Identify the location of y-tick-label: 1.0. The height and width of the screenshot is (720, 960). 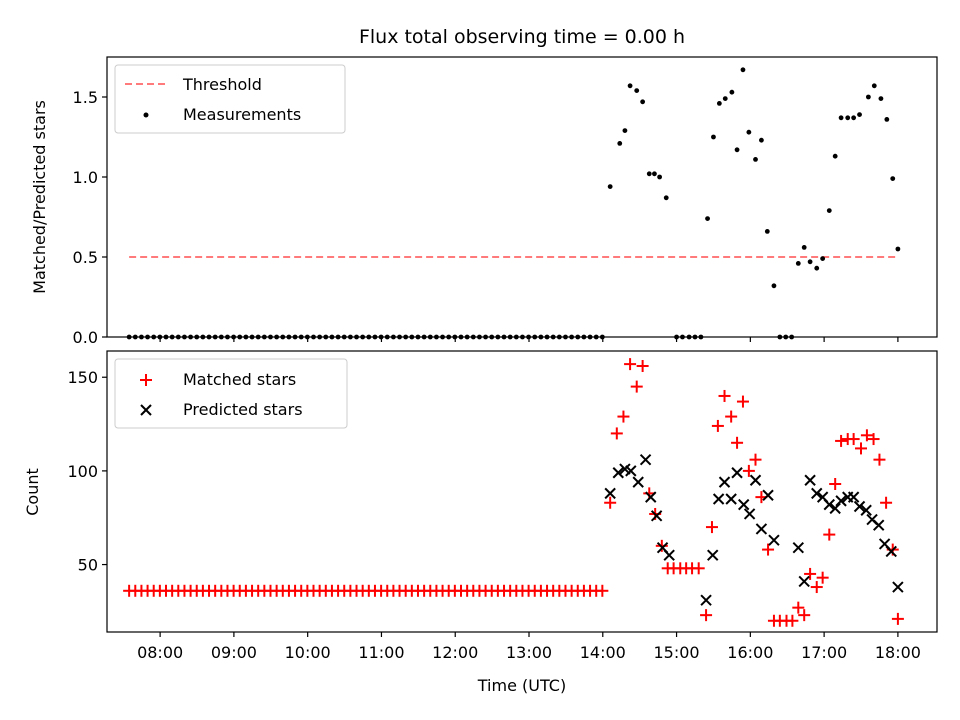
(85, 177).